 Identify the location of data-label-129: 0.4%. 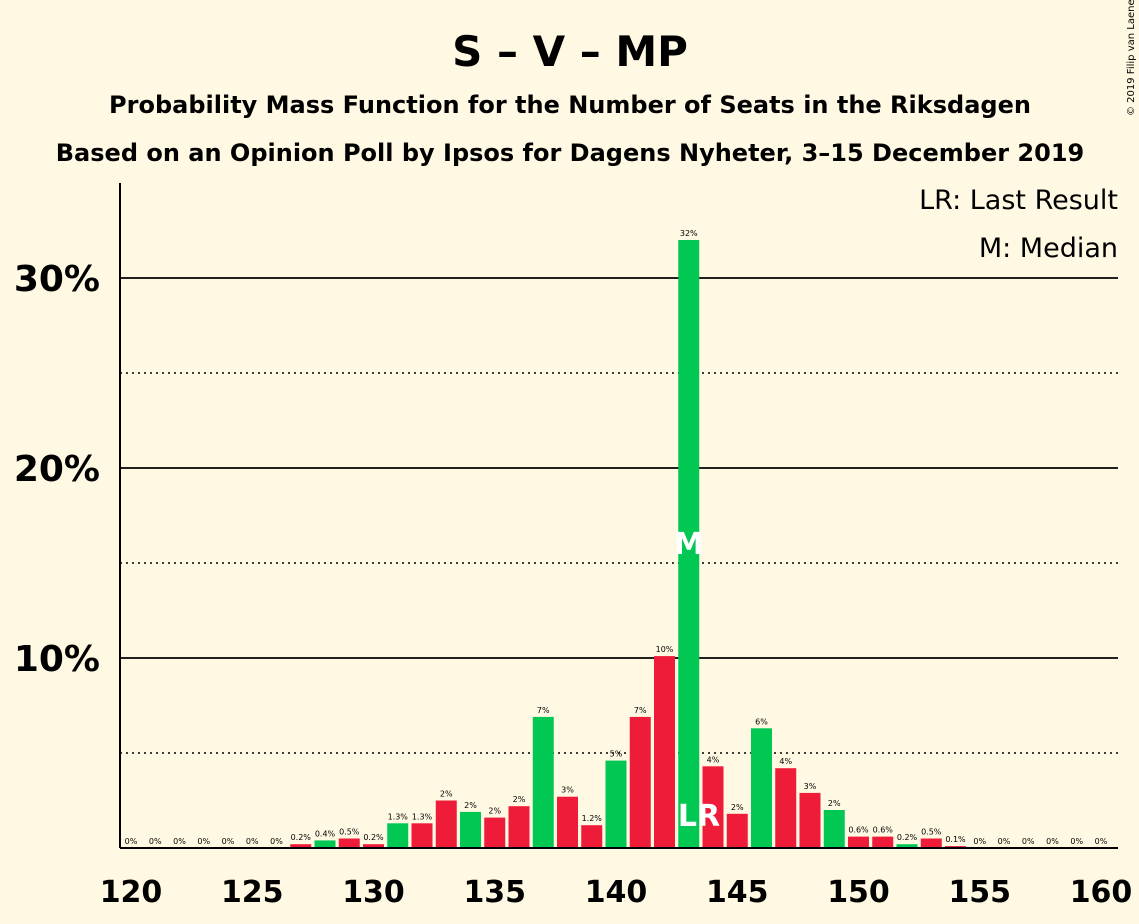
(325, 833).